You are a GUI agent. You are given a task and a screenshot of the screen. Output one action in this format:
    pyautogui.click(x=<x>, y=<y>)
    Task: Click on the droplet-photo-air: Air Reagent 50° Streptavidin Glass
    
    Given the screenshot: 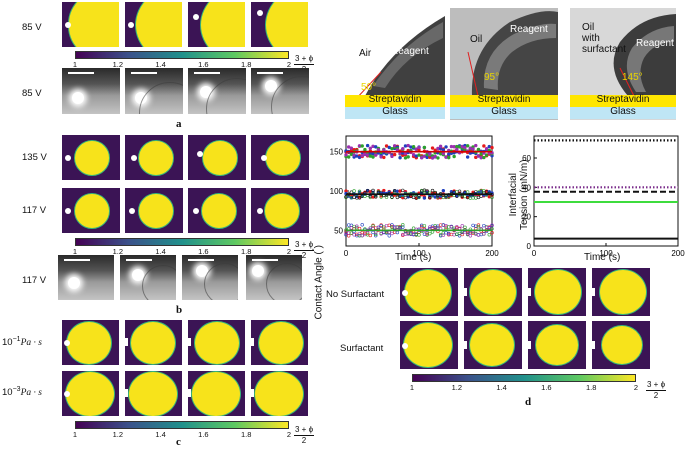 What is the action you would take?
    pyautogui.click(x=395, y=64)
    